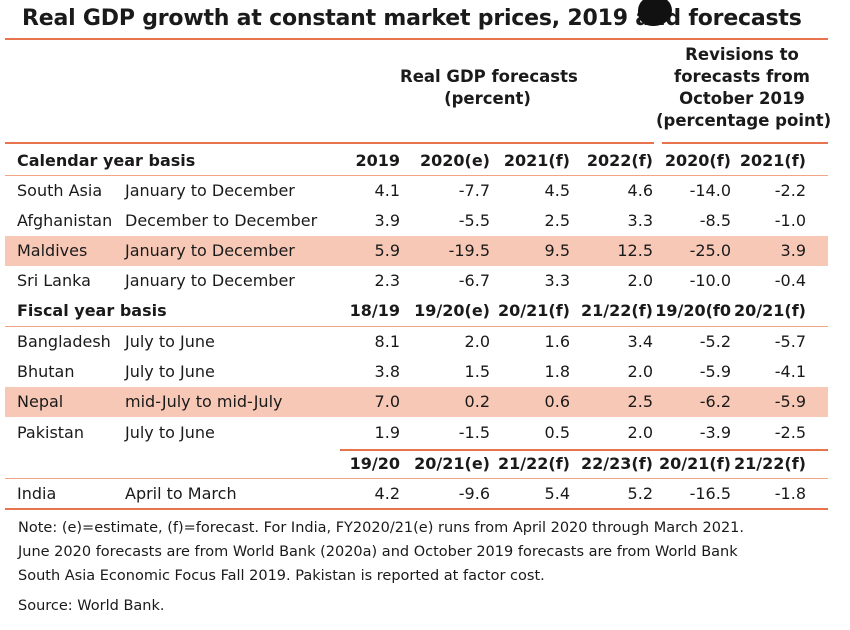 This screenshot has height=630, width=850. What do you see at coordinates (619, 160) in the screenshot?
I see `column-header: 2022(f)` at bounding box center [619, 160].